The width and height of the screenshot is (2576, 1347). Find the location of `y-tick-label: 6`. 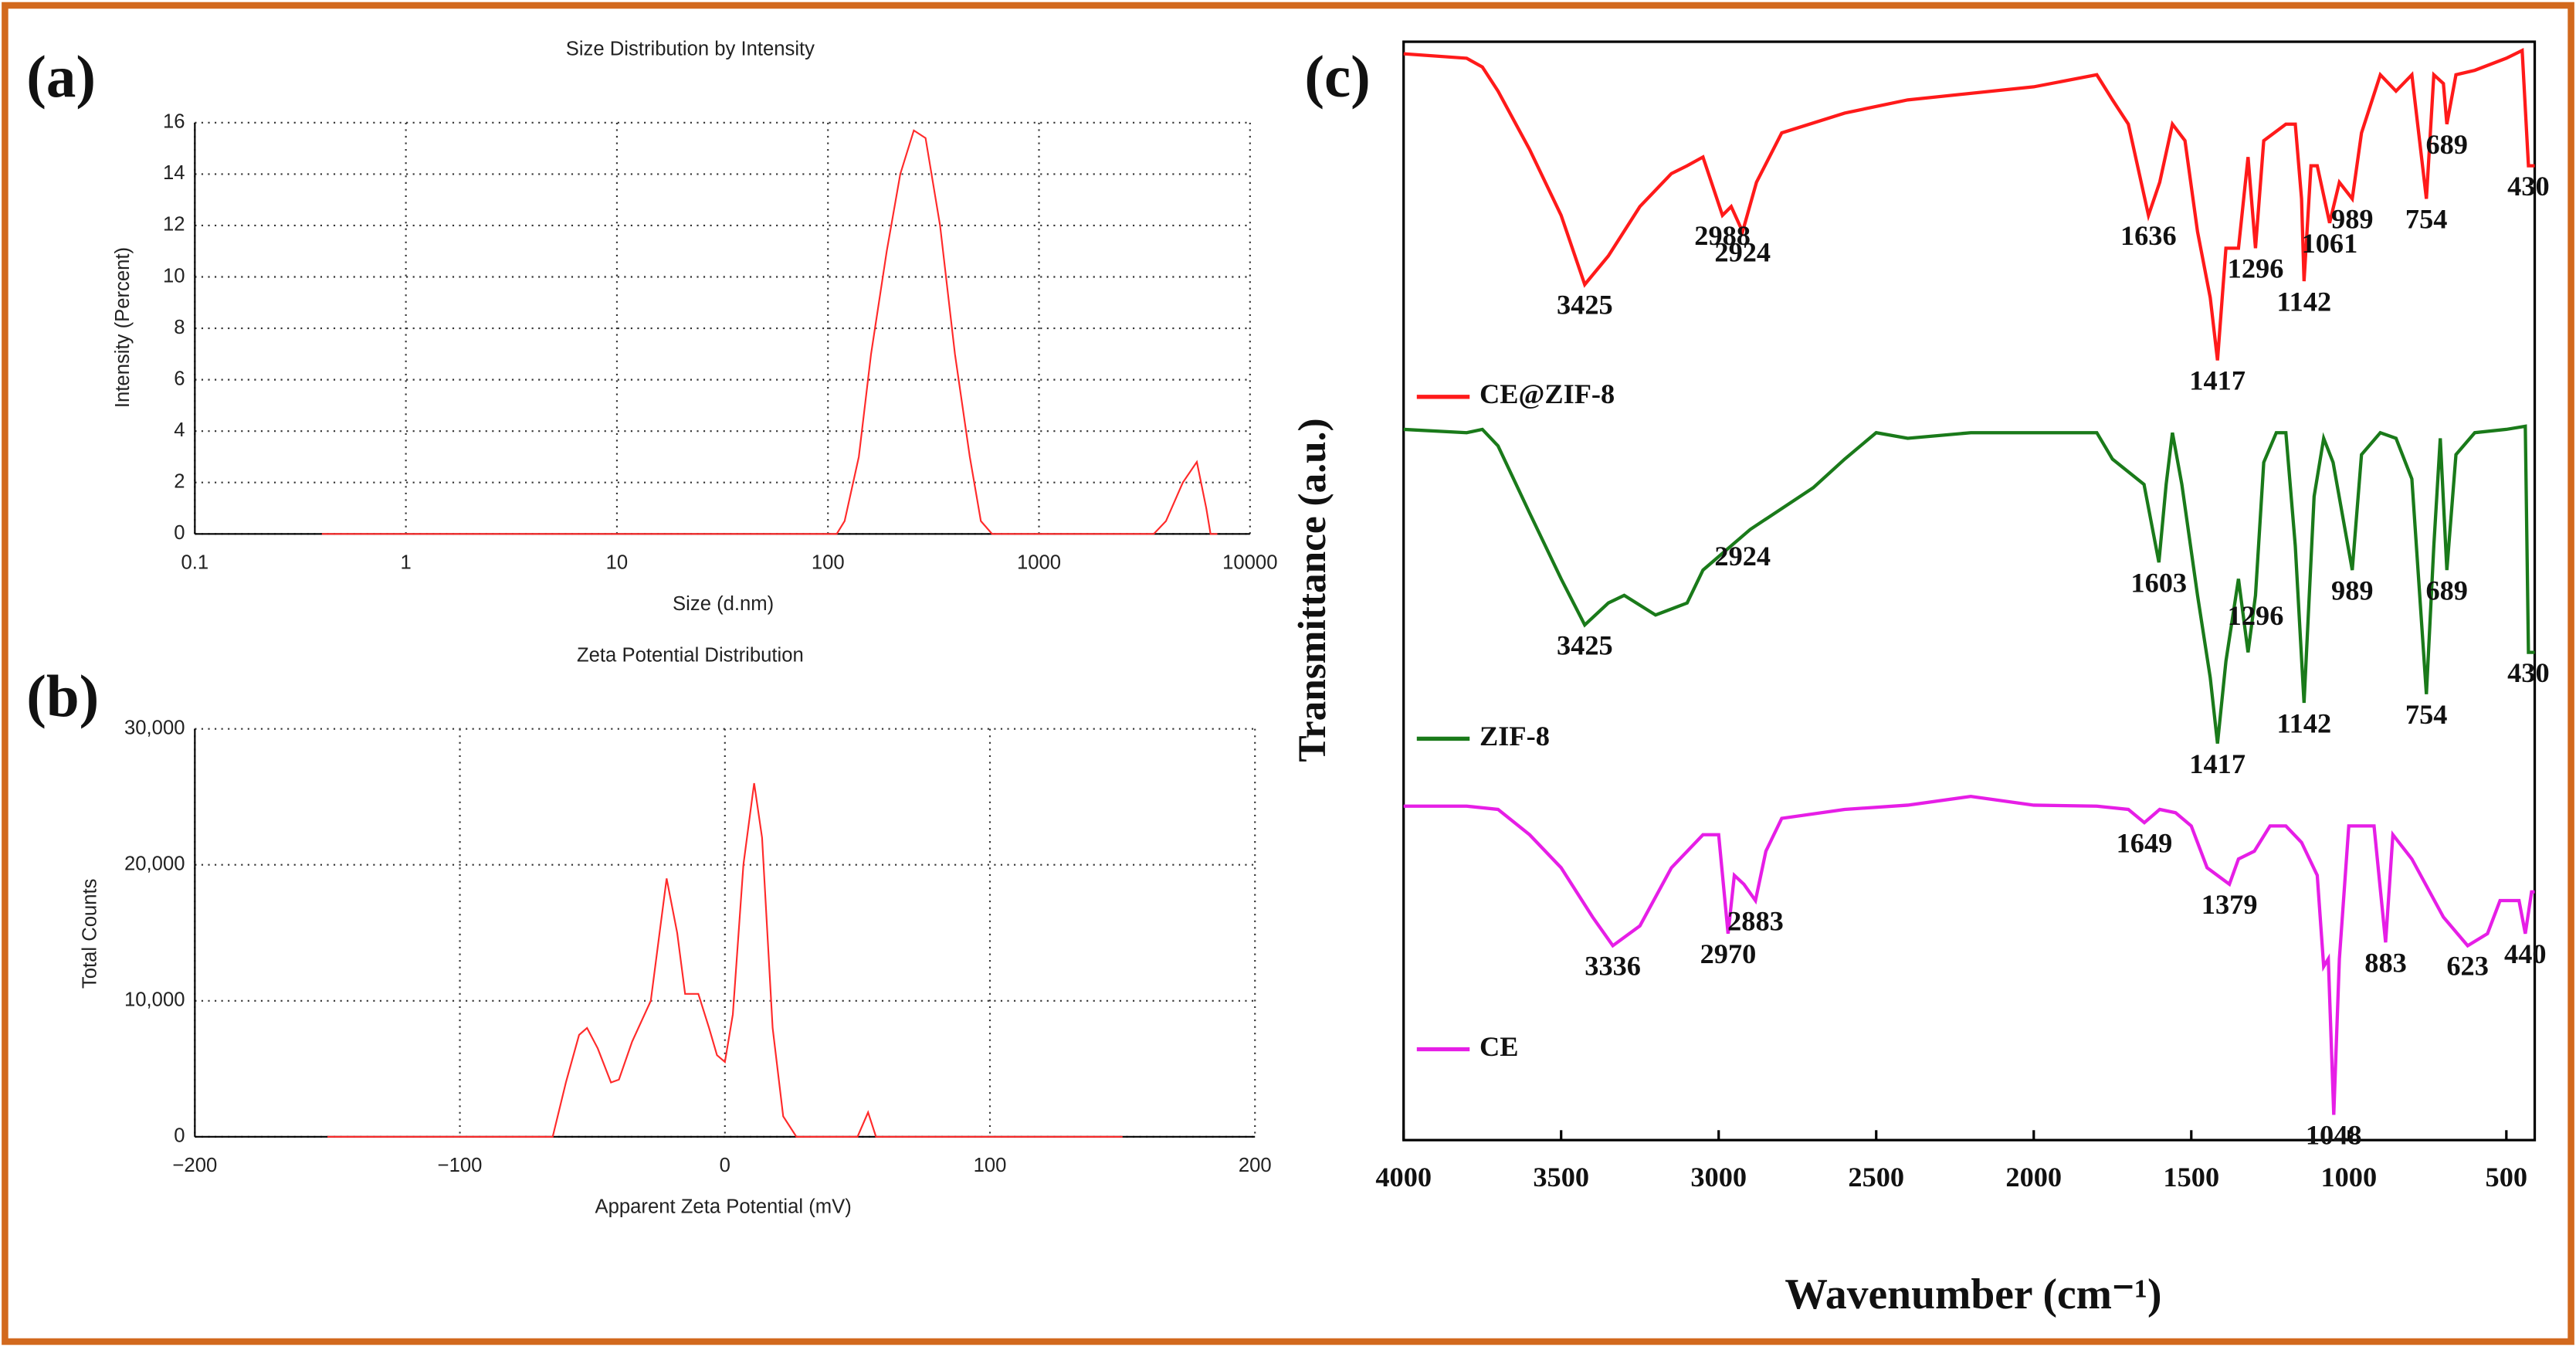

y-tick-label: 6 is located at coordinates (179, 378).